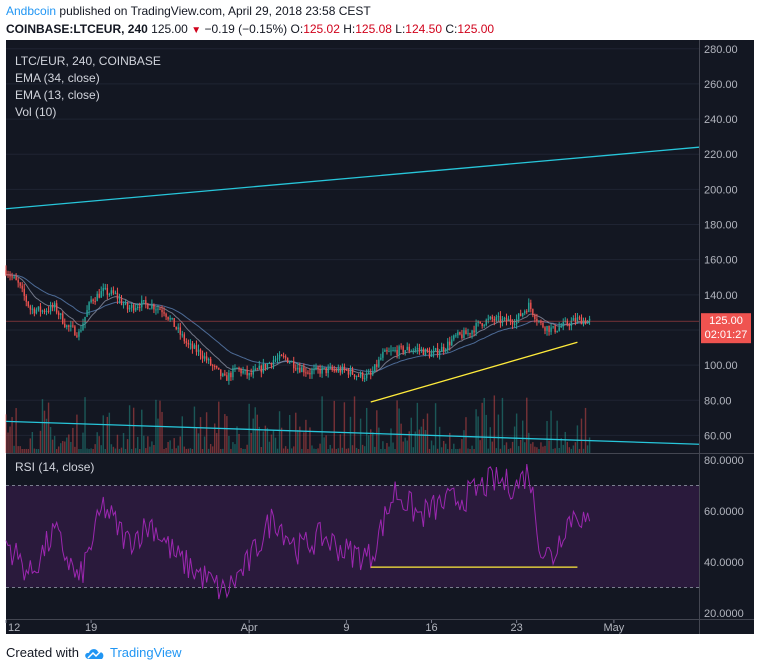 This screenshot has width=760, height=671. I want to click on author-link: Andbcoin, so click(31, 11).